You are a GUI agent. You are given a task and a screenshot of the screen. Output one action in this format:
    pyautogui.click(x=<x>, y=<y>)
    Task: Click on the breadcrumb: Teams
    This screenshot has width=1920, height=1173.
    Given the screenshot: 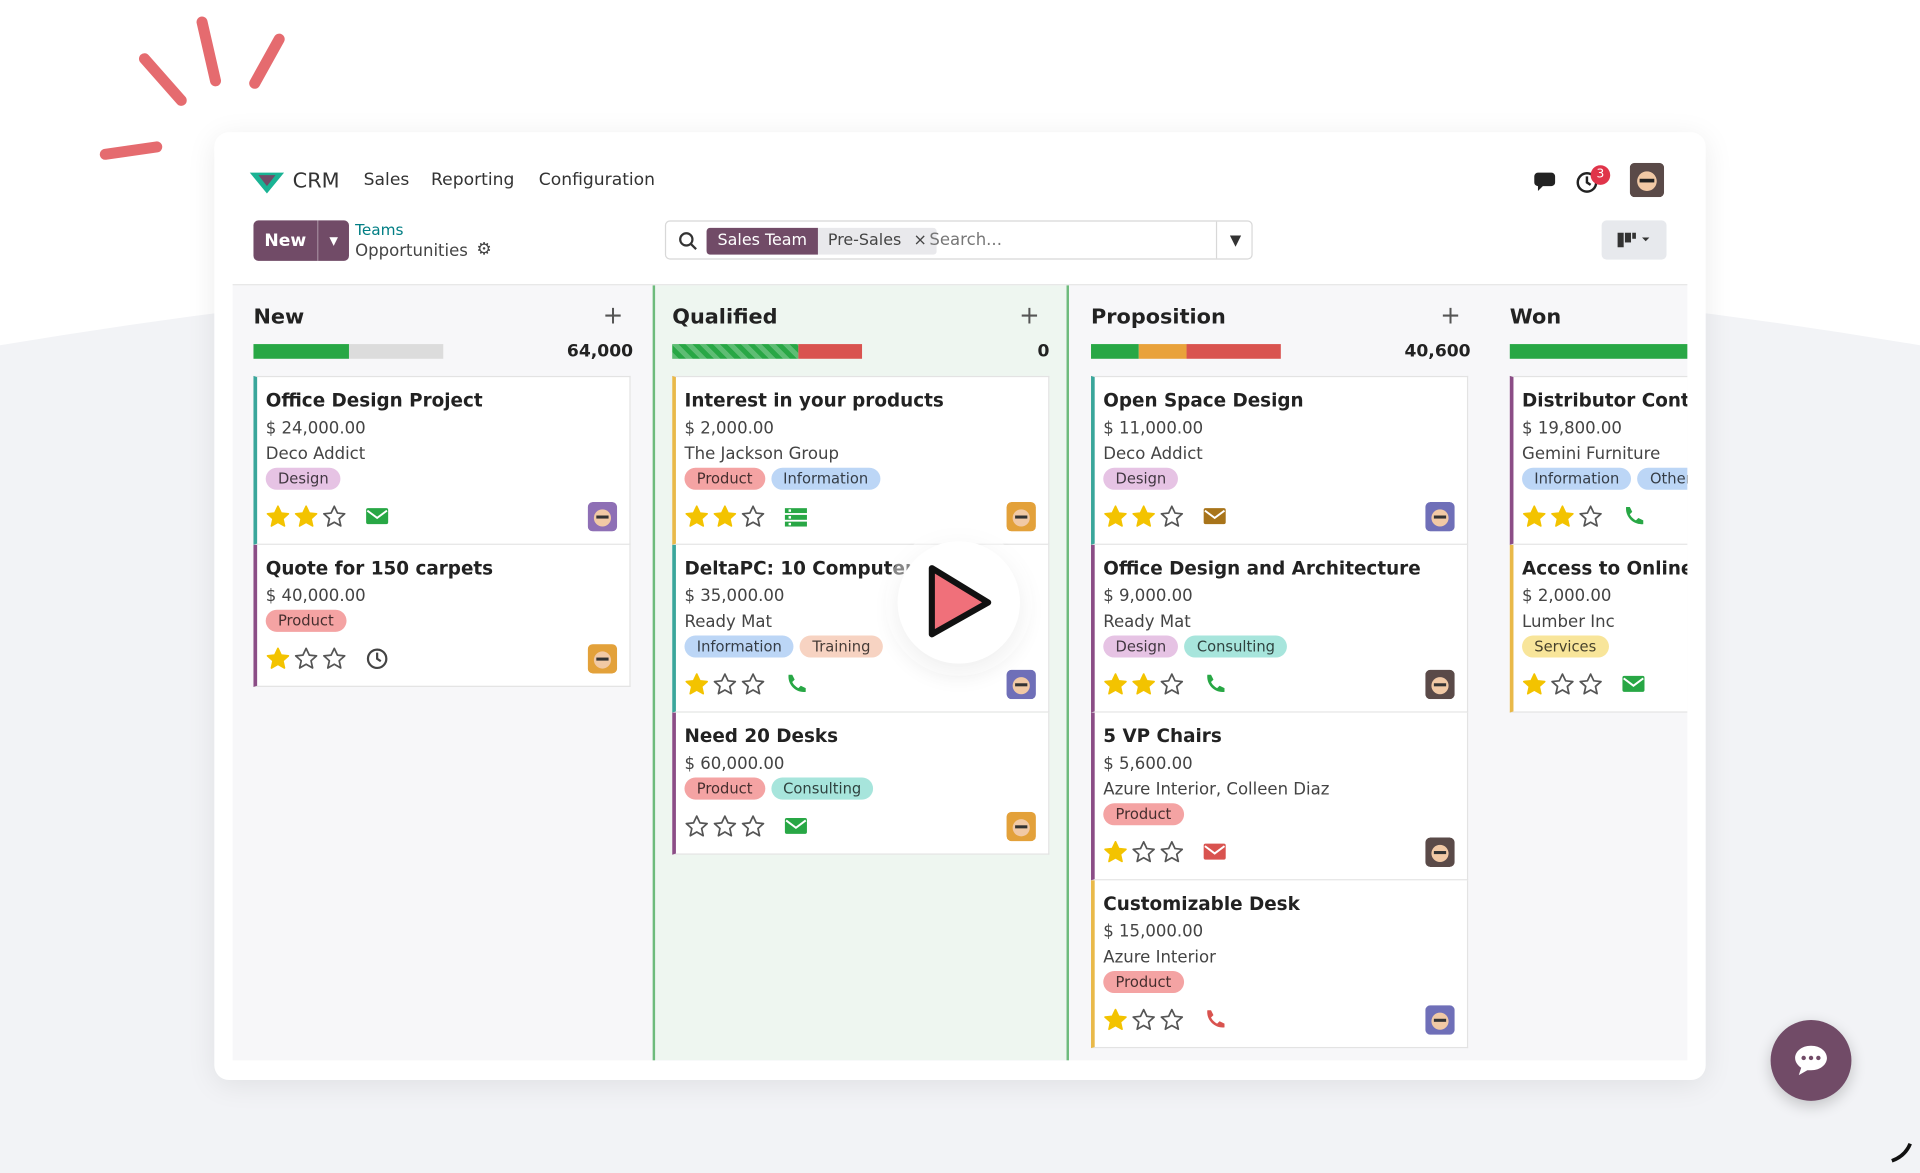 What is the action you would take?
    pyautogui.click(x=379, y=229)
    